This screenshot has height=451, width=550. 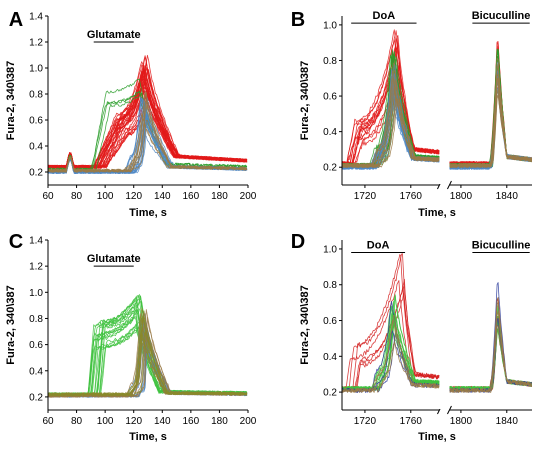 I want to click on panel-letter: D, so click(x=298, y=242).